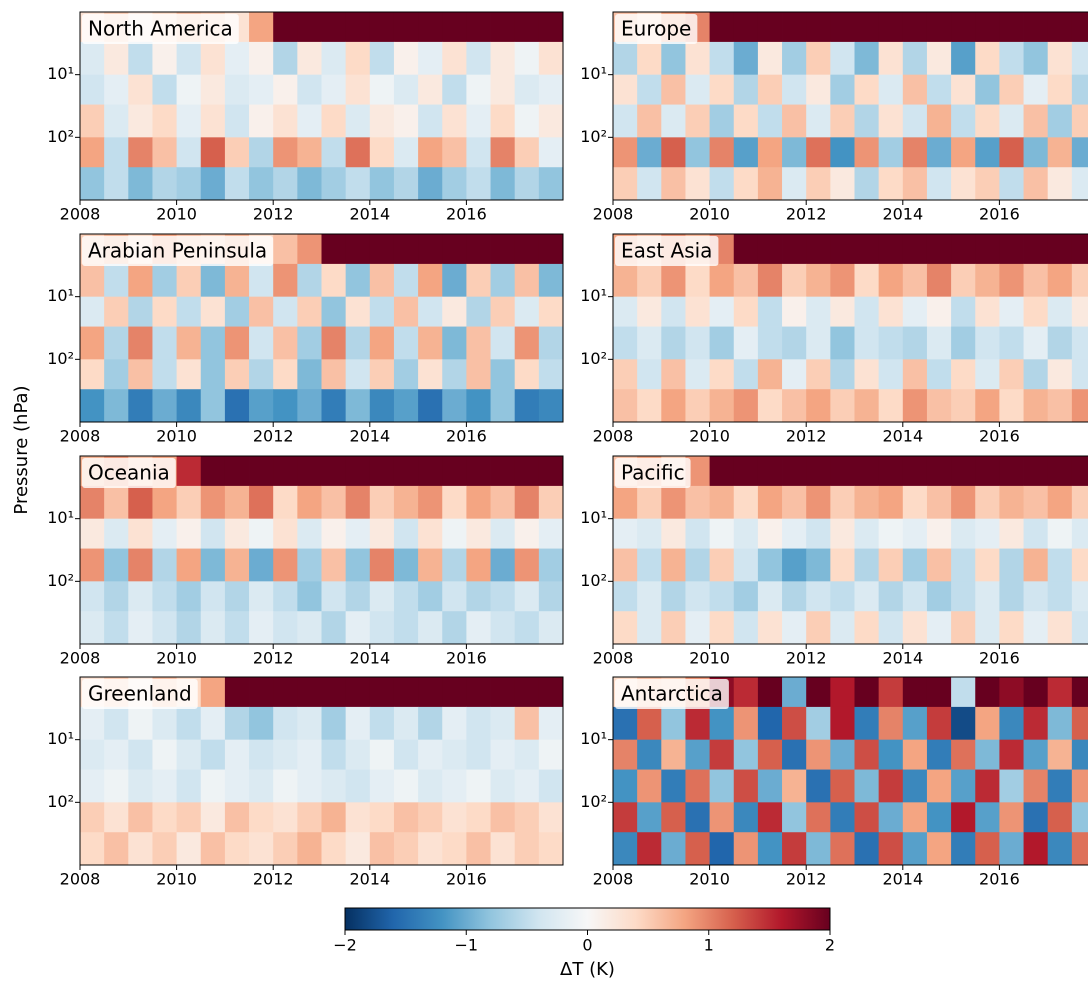 This screenshot has height=982, width=1088. Describe the element at coordinates (587, 945) in the screenshot. I see `colorbar-tick-label: 0` at that location.